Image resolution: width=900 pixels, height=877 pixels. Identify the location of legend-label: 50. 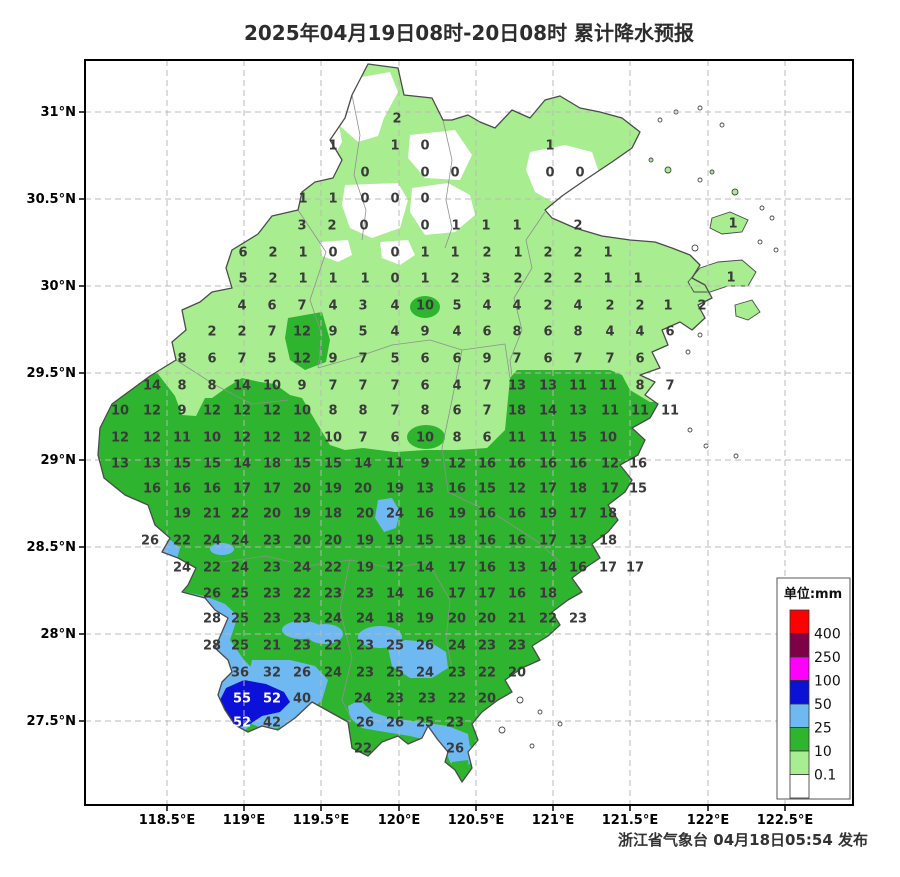
(823, 705).